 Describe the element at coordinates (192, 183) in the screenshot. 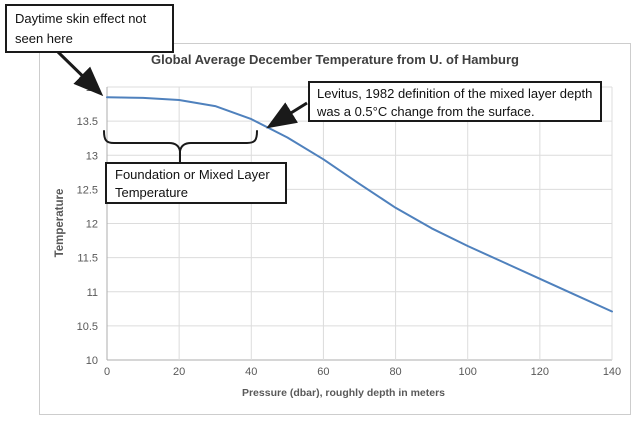

I see `annotation-foundation-text: Foundation or Mixed Layer Temperature` at that location.